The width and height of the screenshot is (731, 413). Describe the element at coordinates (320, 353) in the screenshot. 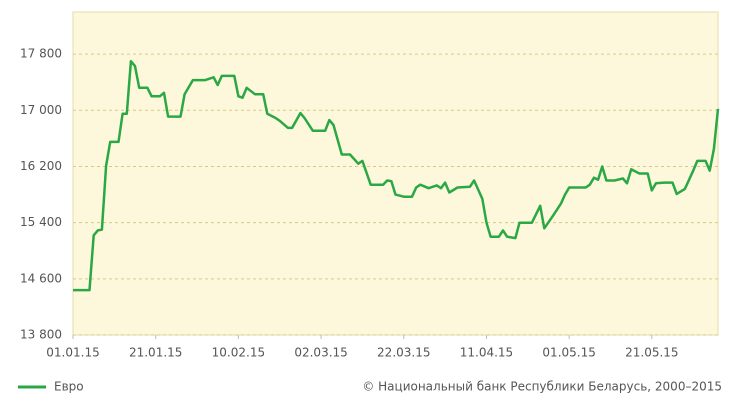

I see `x-tick-label: 02.03.15` at that location.